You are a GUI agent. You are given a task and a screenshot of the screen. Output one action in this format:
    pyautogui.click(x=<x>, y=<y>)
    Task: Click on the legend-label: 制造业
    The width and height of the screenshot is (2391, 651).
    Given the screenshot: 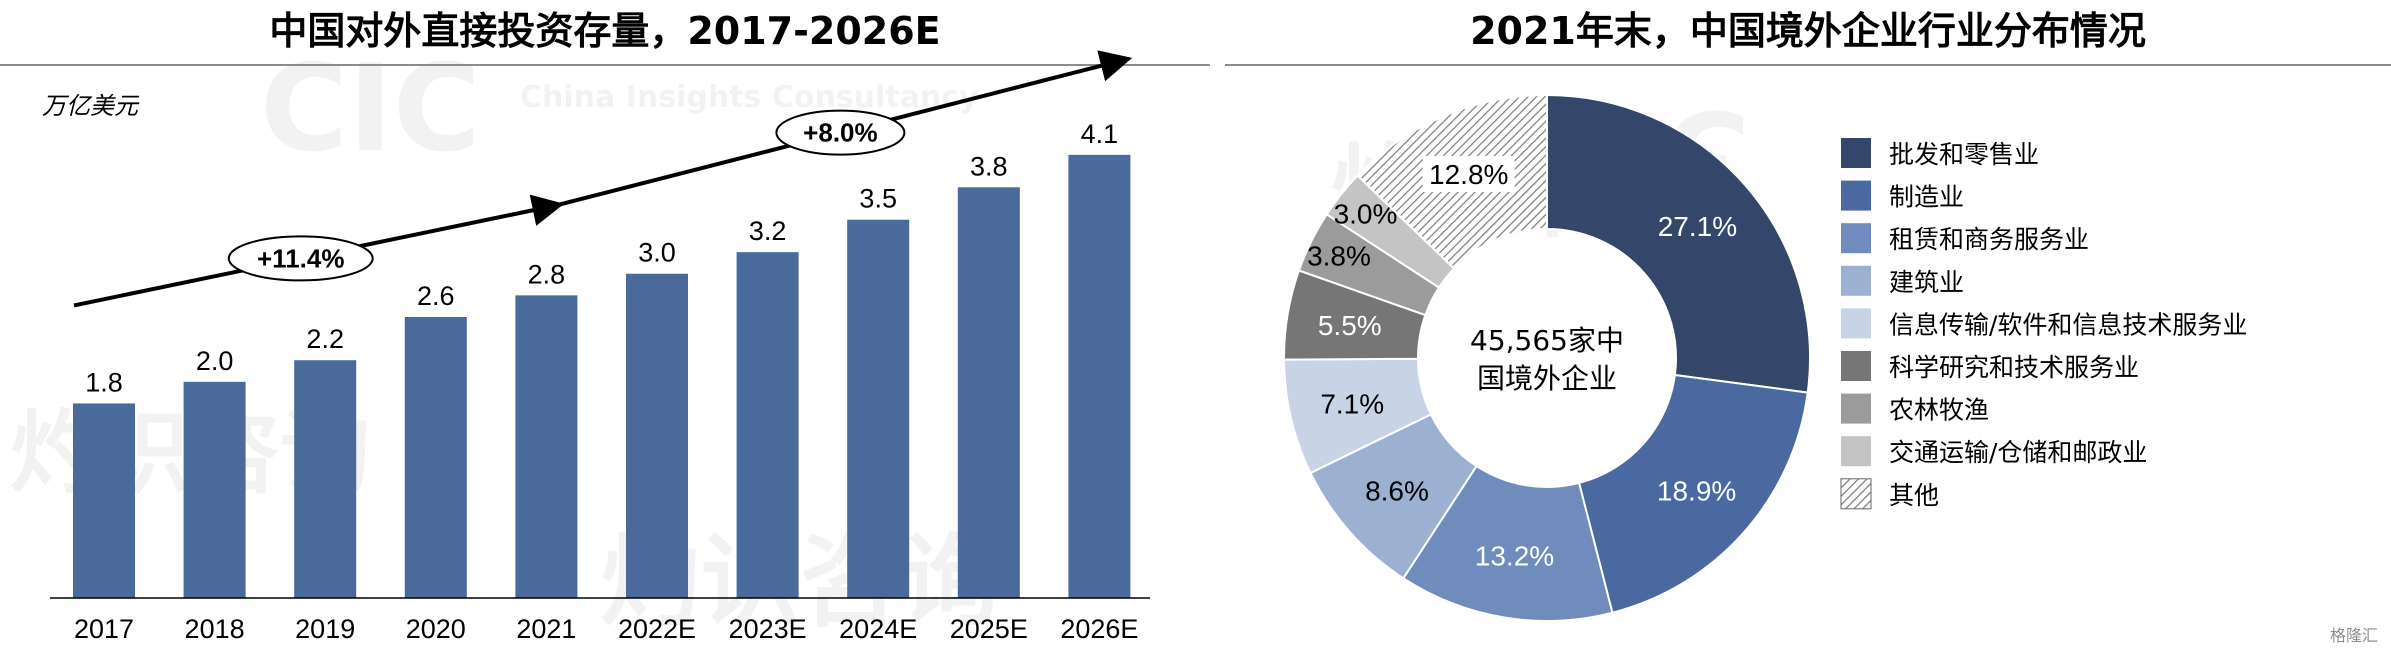 What is the action you would take?
    pyautogui.click(x=1926, y=197)
    